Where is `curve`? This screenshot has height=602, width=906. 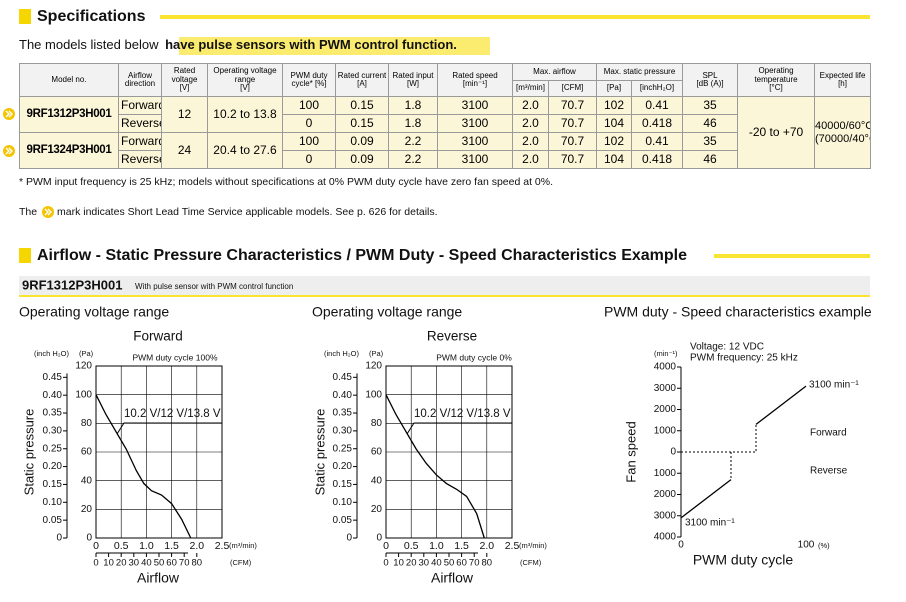 curve is located at coordinates (143, 466).